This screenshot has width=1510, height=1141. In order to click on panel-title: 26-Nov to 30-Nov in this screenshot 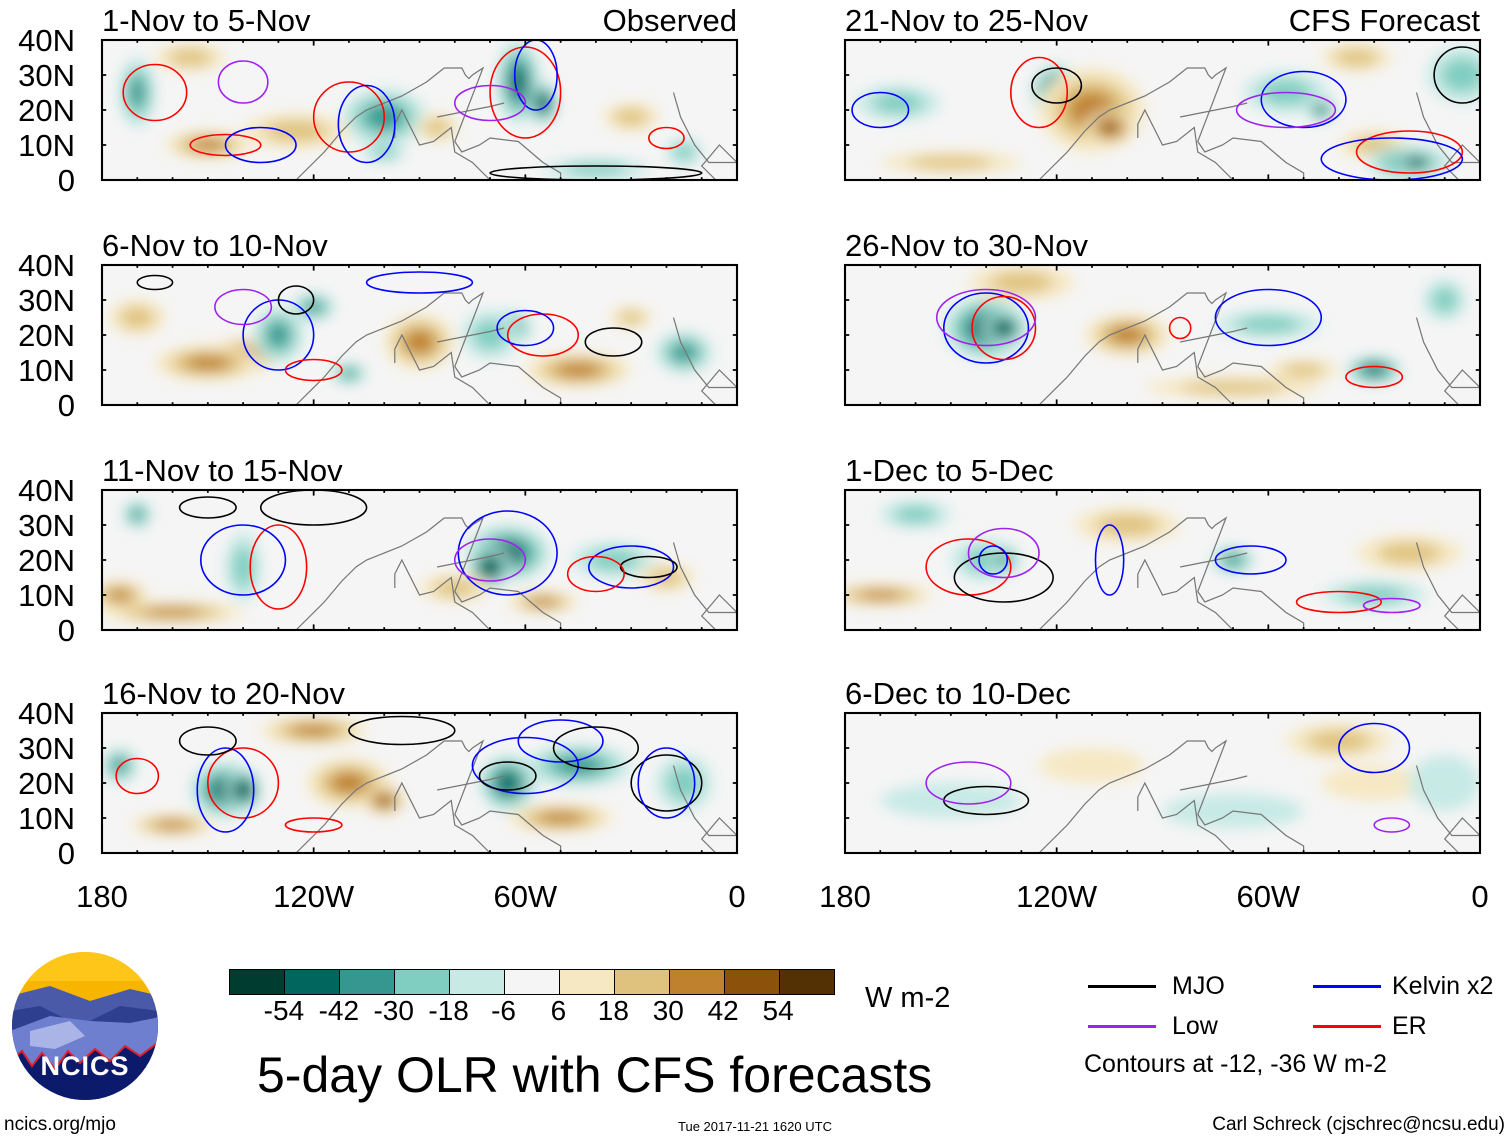, I will do `click(966, 245)`.